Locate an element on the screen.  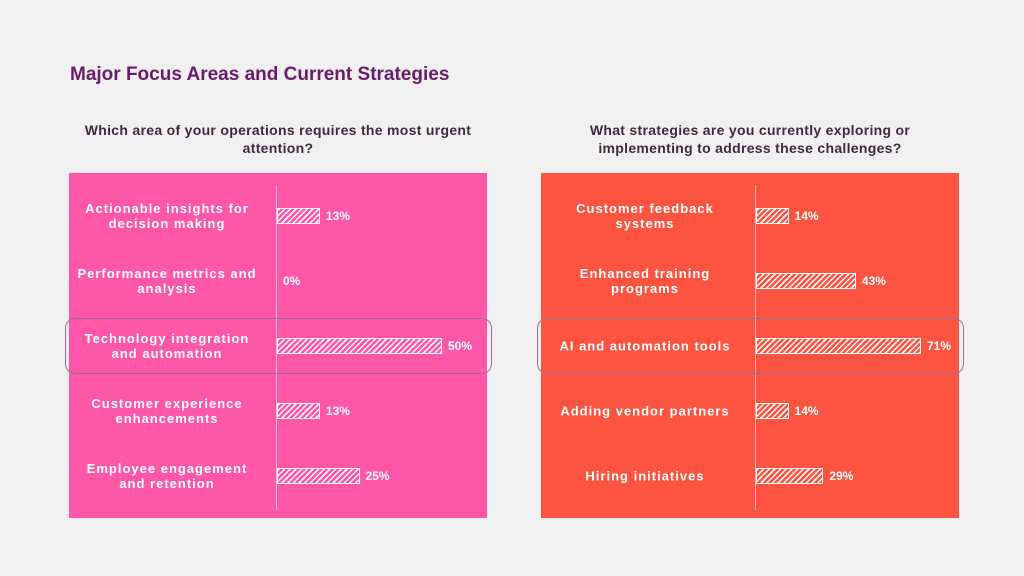
value-label: 29% is located at coordinates (841, 476).